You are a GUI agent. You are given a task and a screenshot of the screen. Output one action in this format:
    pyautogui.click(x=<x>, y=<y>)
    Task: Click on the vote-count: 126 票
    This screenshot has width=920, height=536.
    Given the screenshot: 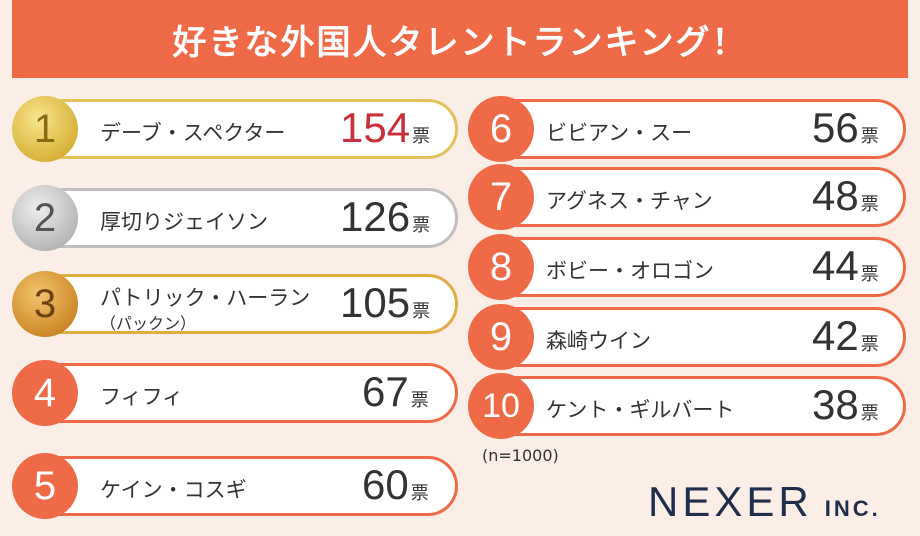 What is the action you would take?
    pyautogui.click(x=385, y=217)
    